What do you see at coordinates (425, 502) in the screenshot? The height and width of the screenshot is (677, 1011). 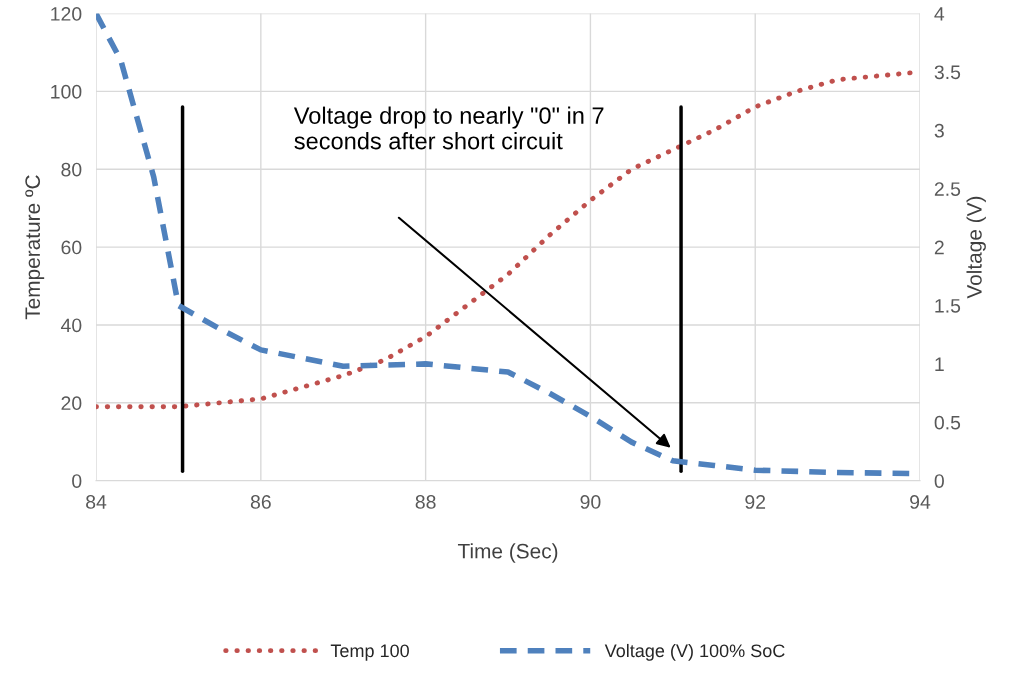 I see `x-tick-label: 88` at bounding box center [425, 502].